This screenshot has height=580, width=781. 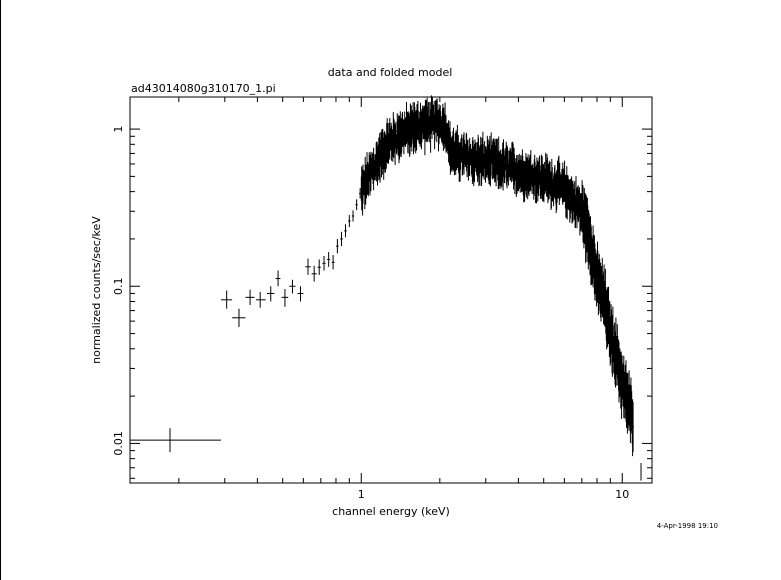 What do you see at coordinates (118, 443) in the screenshot?
I see `y-tick-label: 0.01` at bounding box center [118, 443].